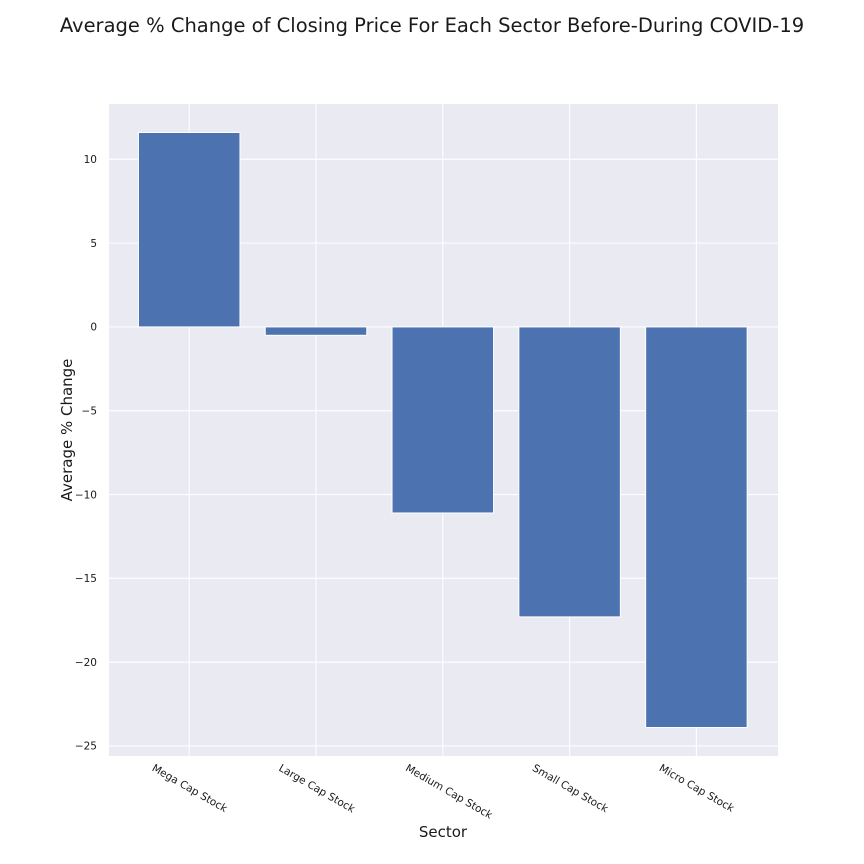 Image resolution: width=864 pixels, height=864 pixels. I want to click on y-tick-label: 10, so click(90, 160).